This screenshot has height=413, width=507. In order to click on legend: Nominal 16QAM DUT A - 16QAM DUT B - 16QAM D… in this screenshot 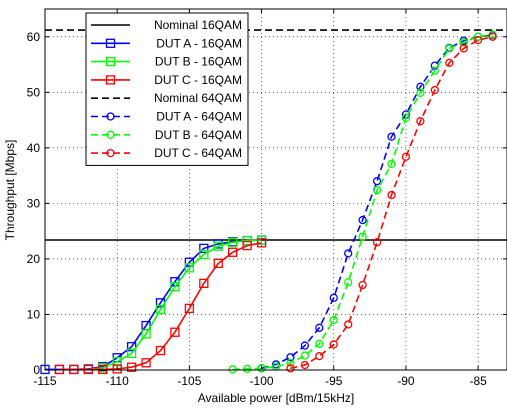, I will do `click(167, 89)`.